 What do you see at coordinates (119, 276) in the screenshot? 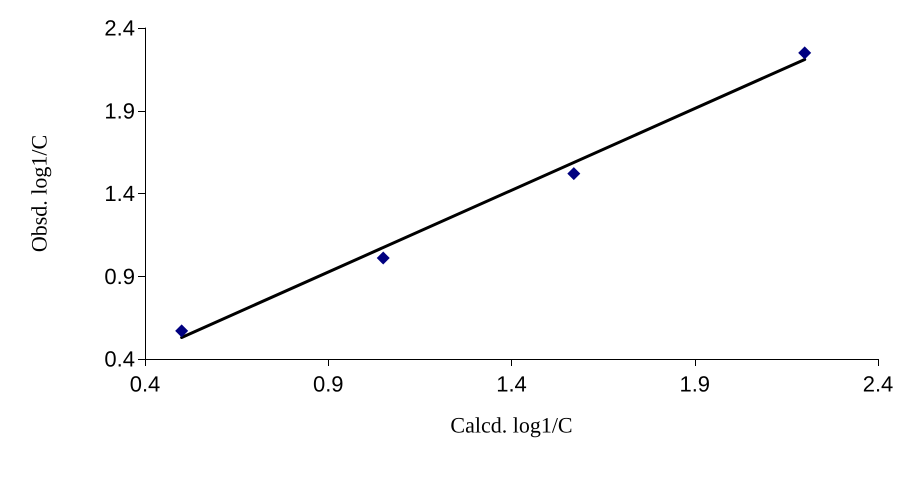
I see `y-tick-label: 0.9` at bounding box center [119, 276].